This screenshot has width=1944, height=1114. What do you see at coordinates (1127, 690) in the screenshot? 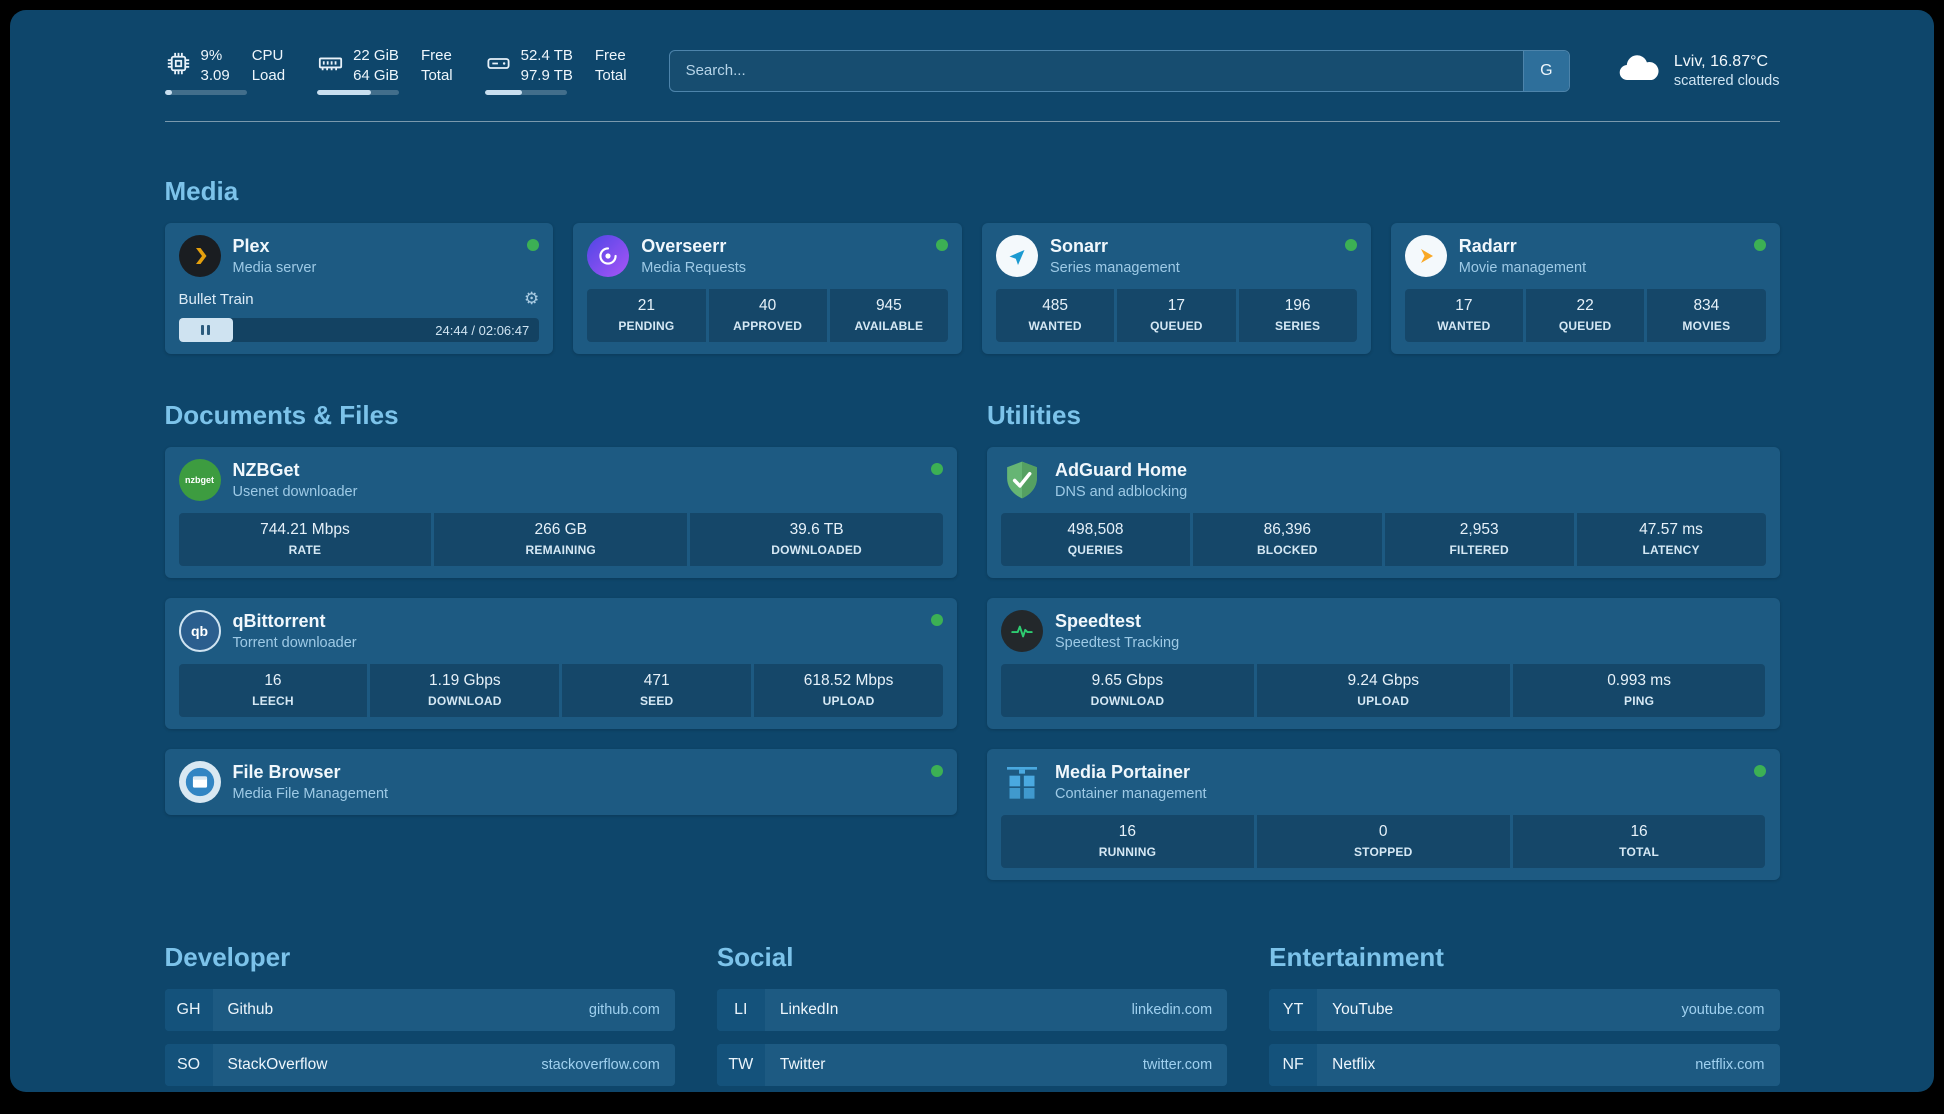
I see `stat-download: 9.65 Gbps DOWNLOAD` at bounding box center [1127, 690].